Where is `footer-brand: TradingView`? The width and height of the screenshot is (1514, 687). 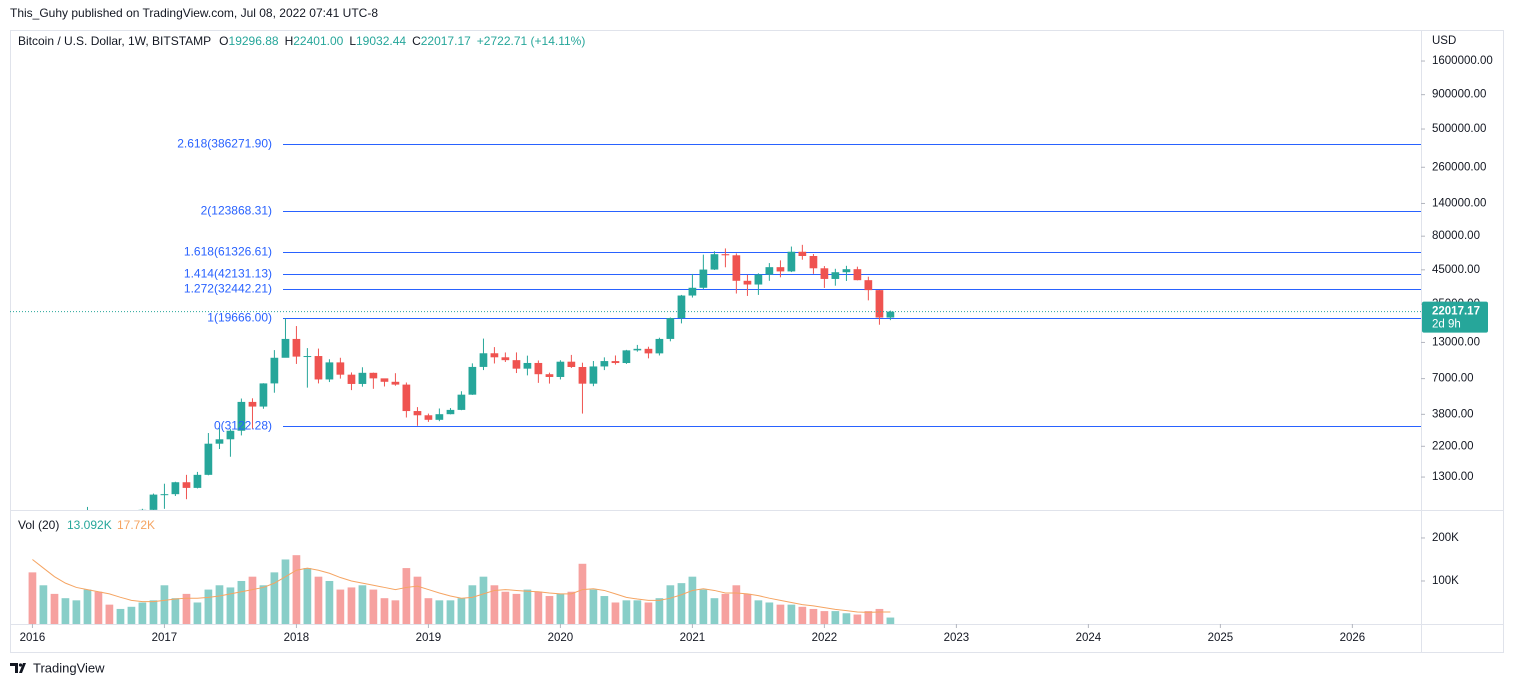 footer-brand: TradingView is located at coordinates (69, 667).